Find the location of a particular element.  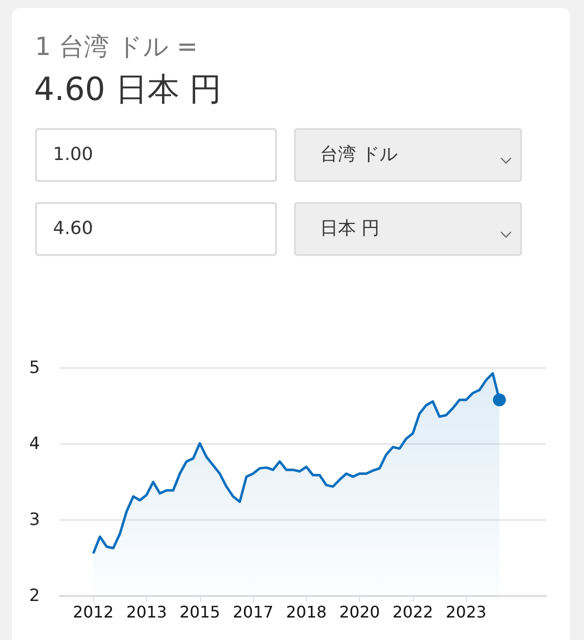

x-tick-label: 2020 is located at coordinates (359, 612).